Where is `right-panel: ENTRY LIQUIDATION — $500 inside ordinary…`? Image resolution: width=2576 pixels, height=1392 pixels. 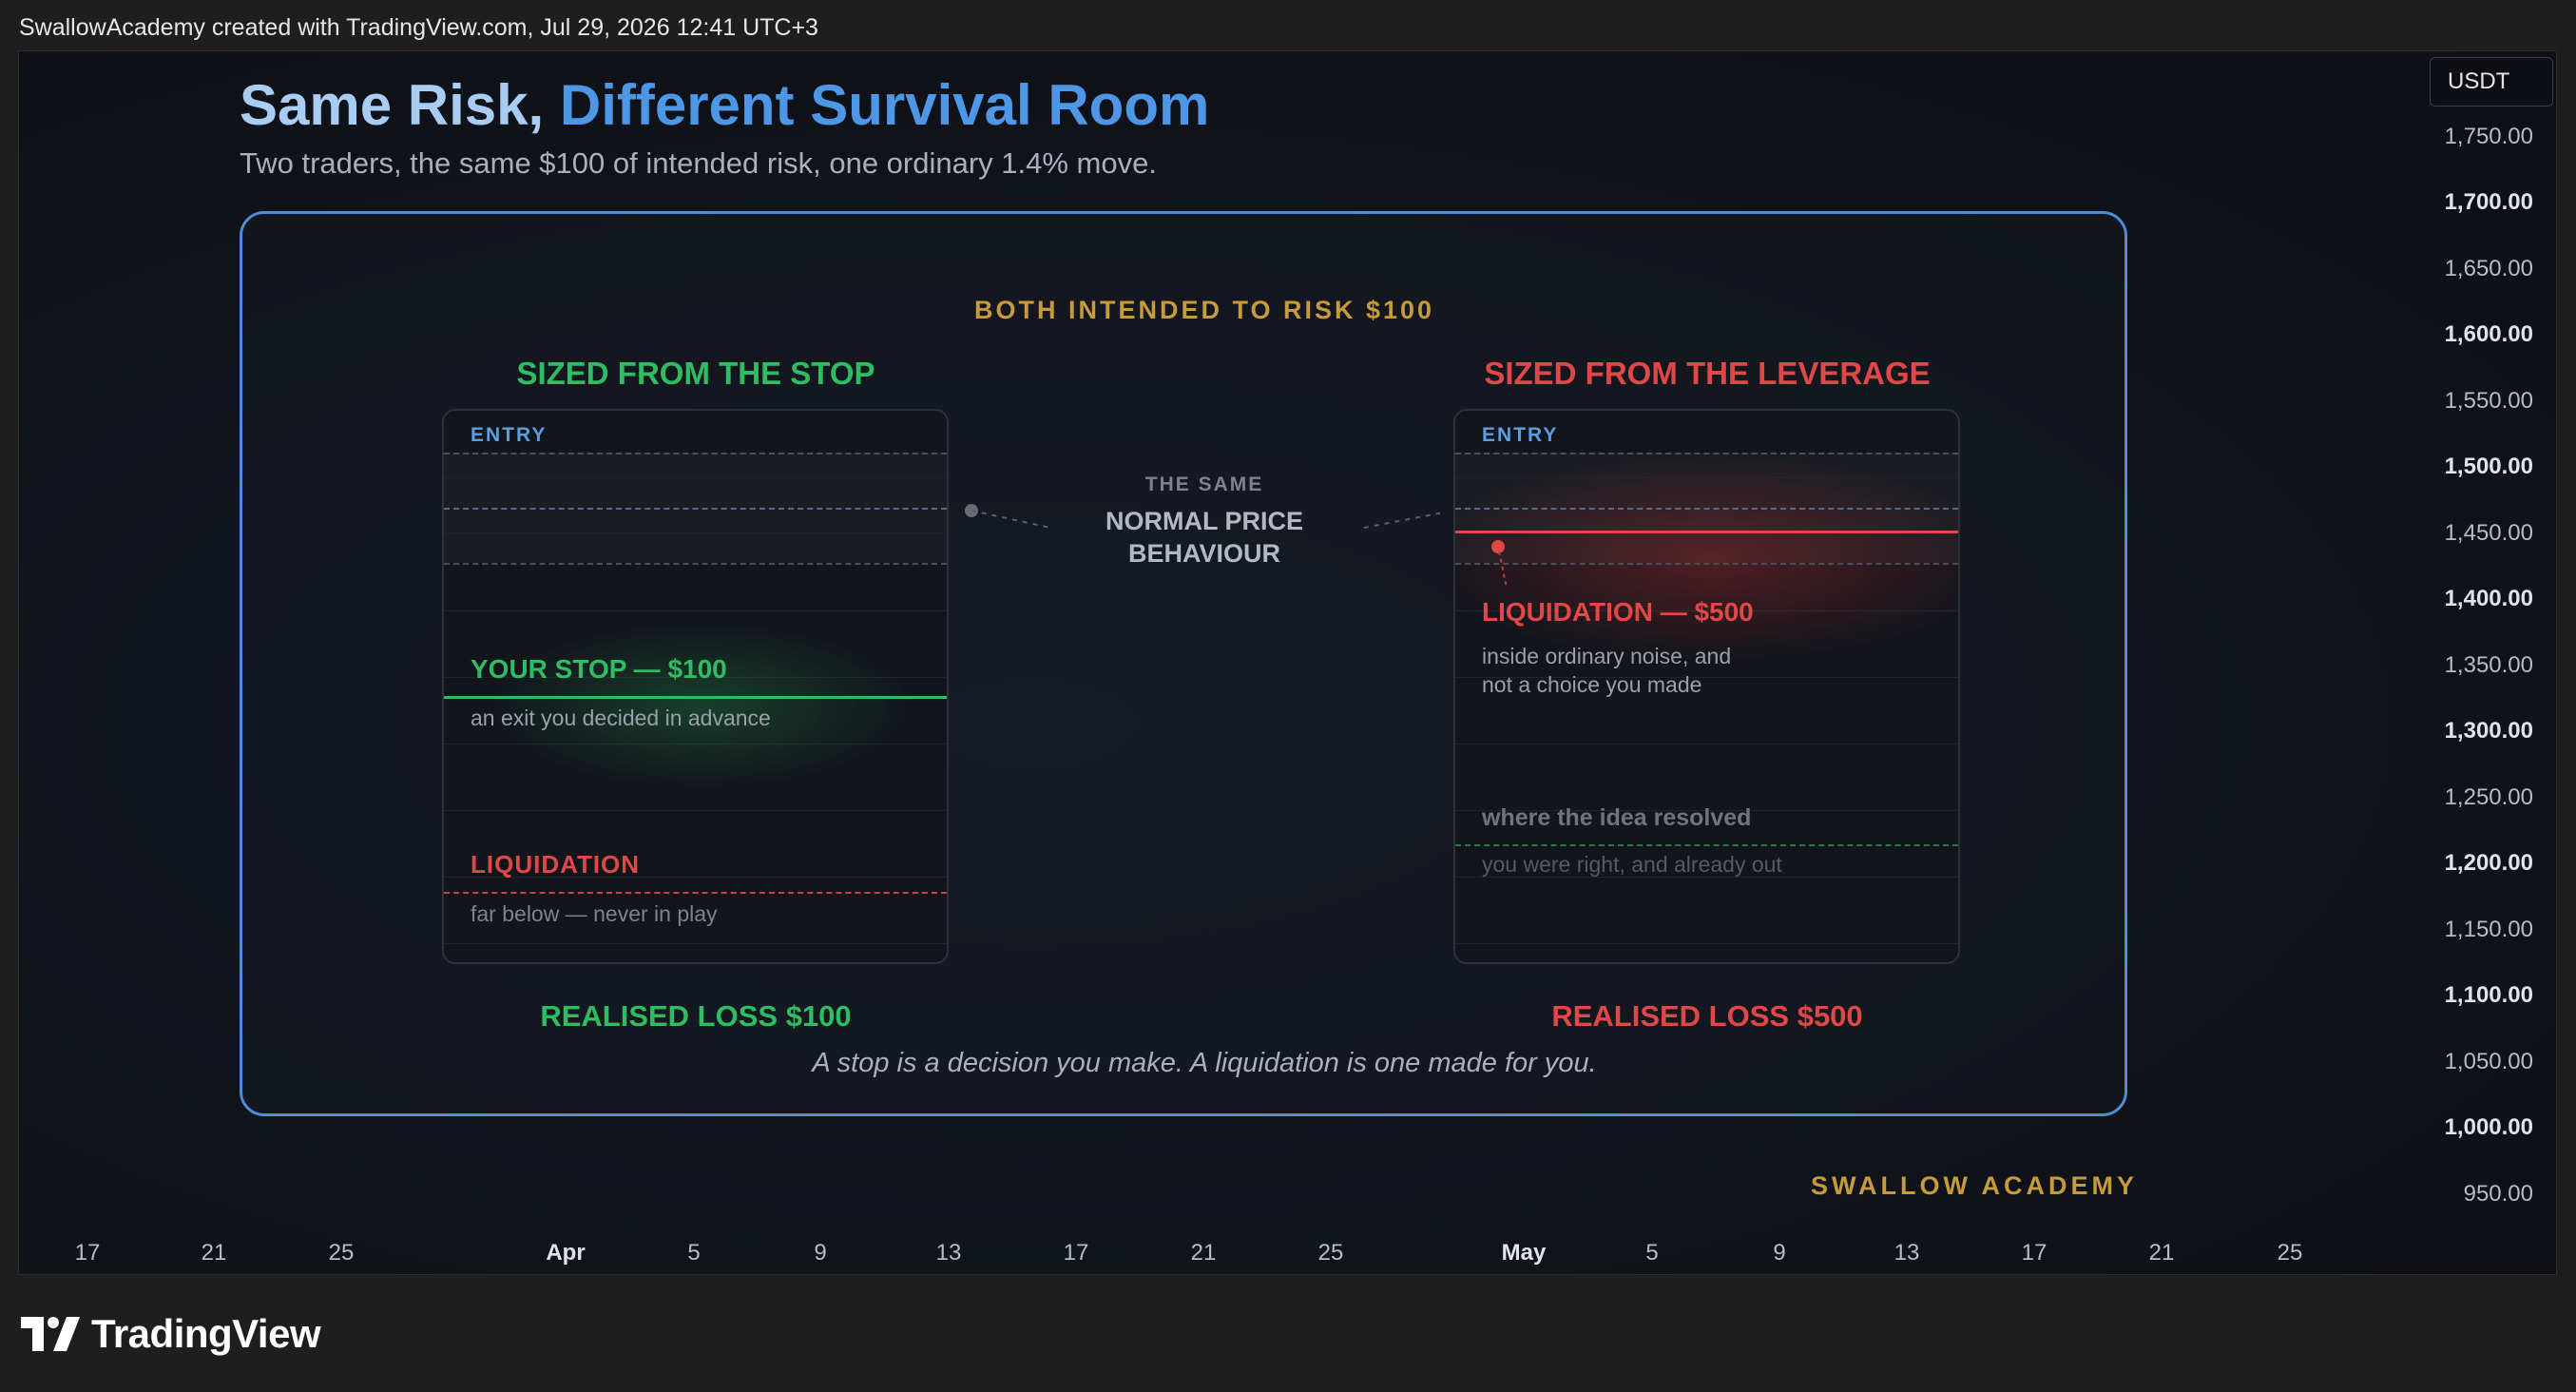 right-panel: ENTRY LIQUIDATION — $500 inside ordinary… is located at coordinates (1707, 686).